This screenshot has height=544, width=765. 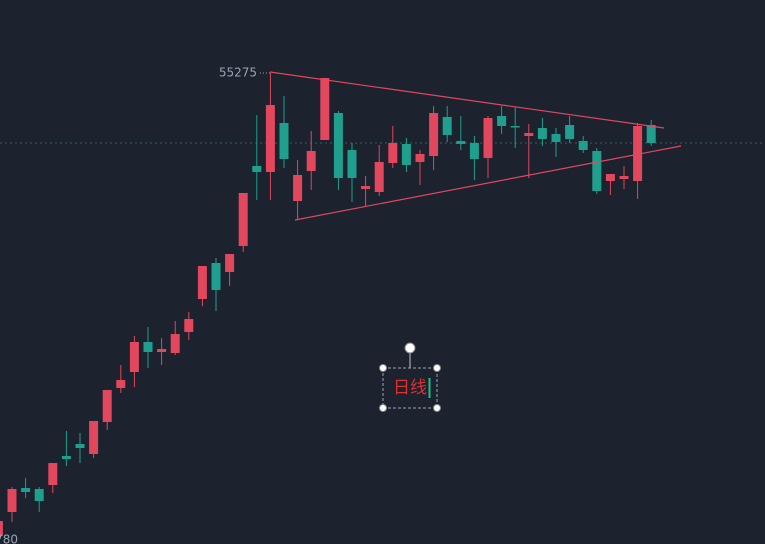 What do you see at coordinates (238, 73) in the screenshot?
I see `max-price-label: 55275` at bounding box center [238, 73].